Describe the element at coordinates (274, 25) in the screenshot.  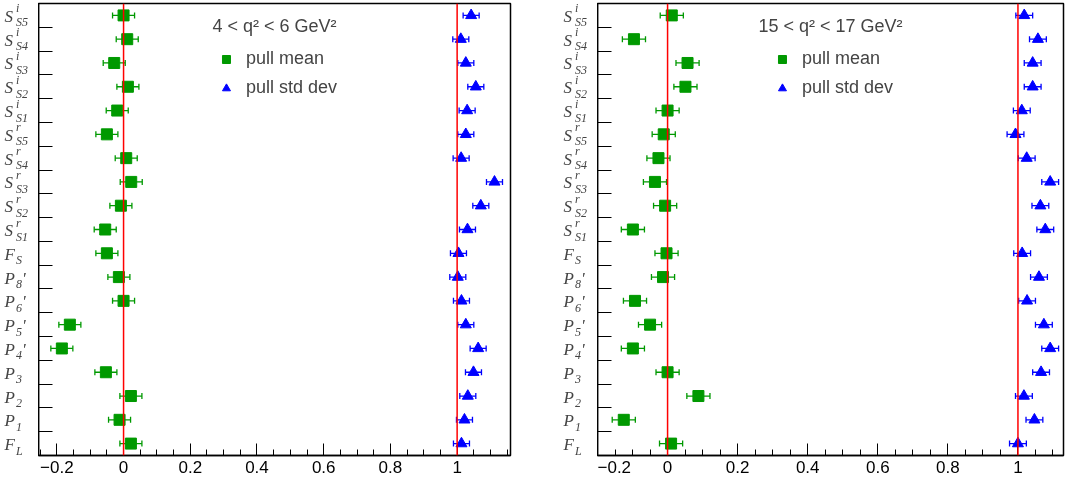
I see `text: 4 < q² < 6 GeV²` at that location.